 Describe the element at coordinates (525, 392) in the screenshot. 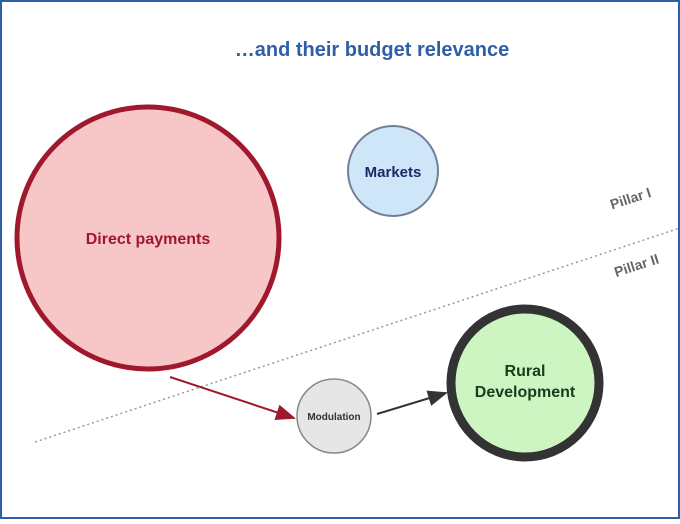

I see `node-label: Development` at that location.